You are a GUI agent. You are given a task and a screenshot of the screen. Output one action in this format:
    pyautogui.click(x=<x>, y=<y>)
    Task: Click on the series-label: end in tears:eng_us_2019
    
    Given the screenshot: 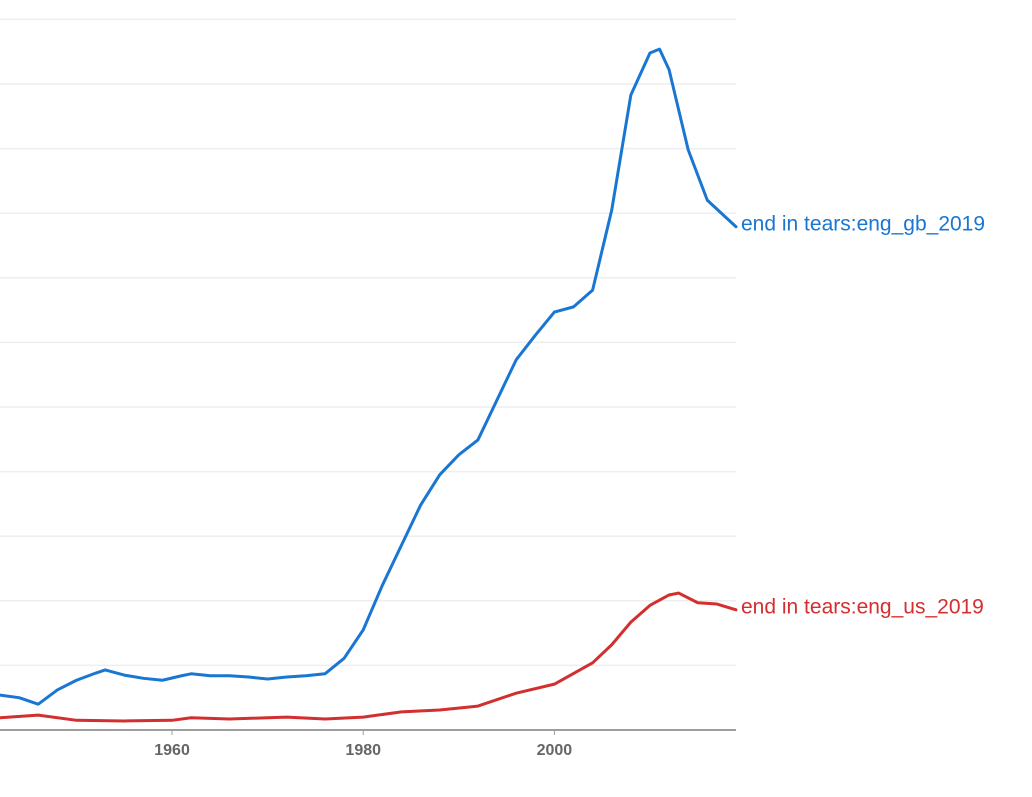 What is the action you would take?
    pyautogui.click(x=862, y=606)
    